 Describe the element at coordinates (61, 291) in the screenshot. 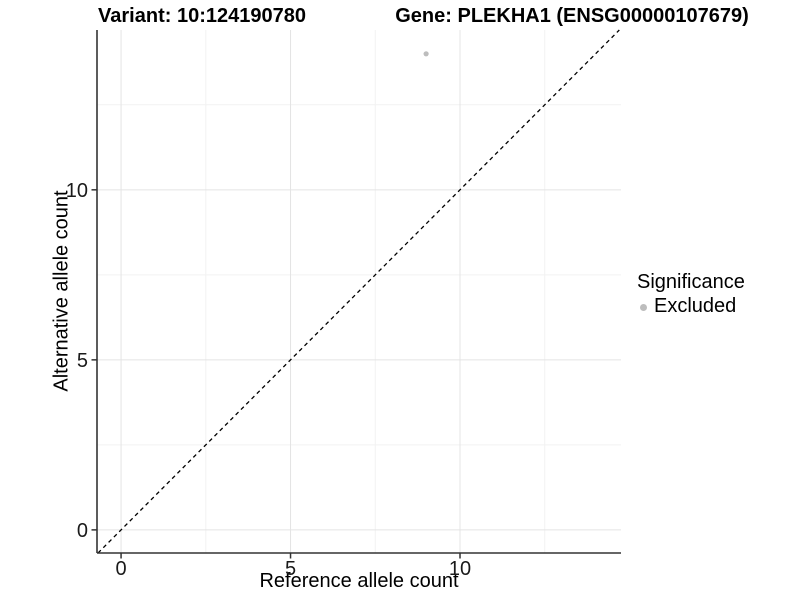

I see `y-axis-label: Alternative allele count` at that location.